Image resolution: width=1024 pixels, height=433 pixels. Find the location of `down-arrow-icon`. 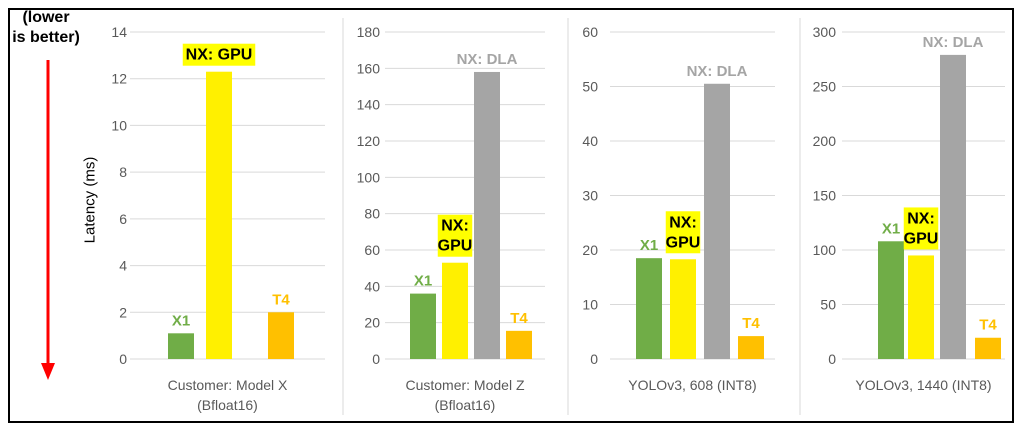

down-arrow-icon is located at coordinates (48, 220).